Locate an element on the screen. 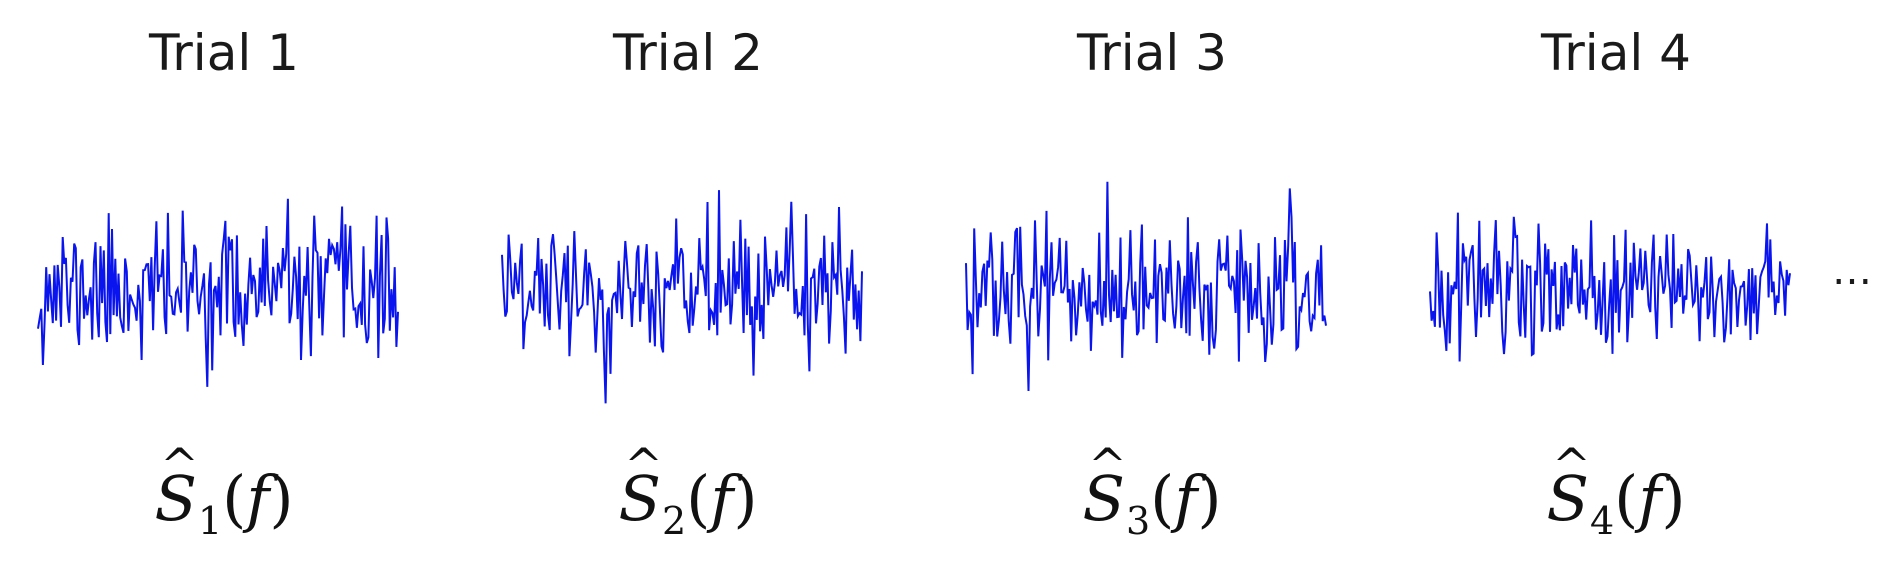 The image size is (1890, 578). spectral-estimate-label: ^ S4(f) is located at coordinates (1616, 490).